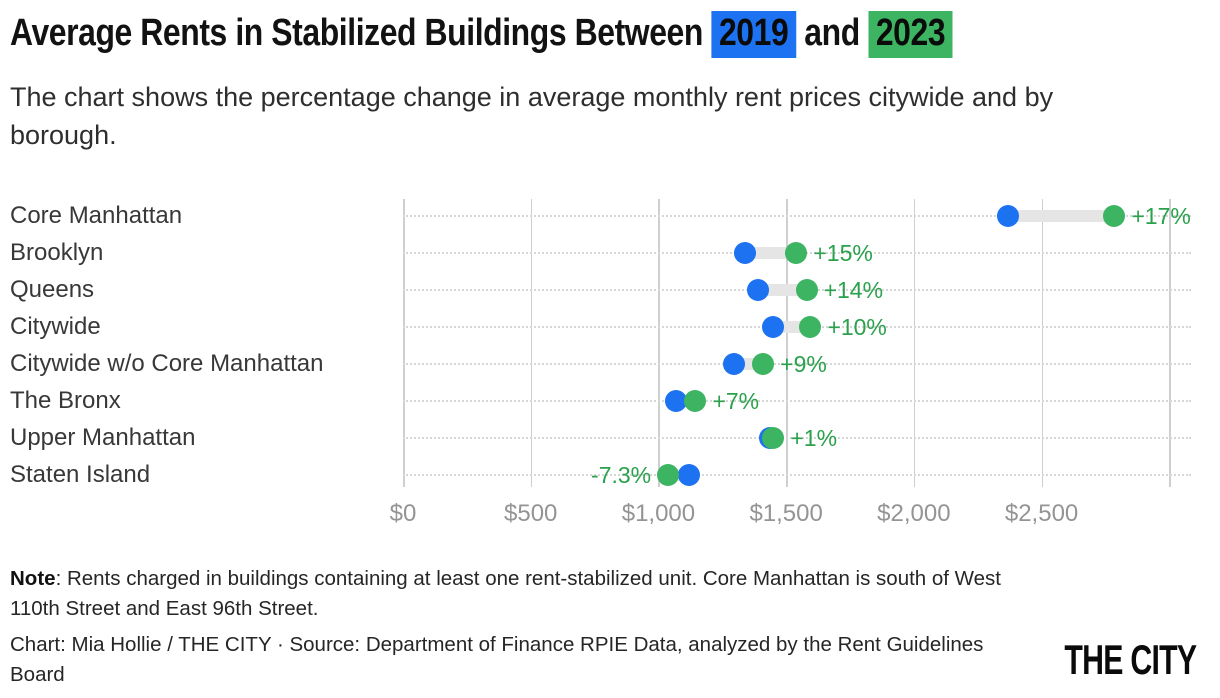 The height and width of the screenshot is (698, 1220). What do you see at coordinates (167, 363) in the screenshot?
I see `category-label-citywide-w-o-core-manhattan: Citywide w/o Core Manhattan` at bounding box center [167, 363].